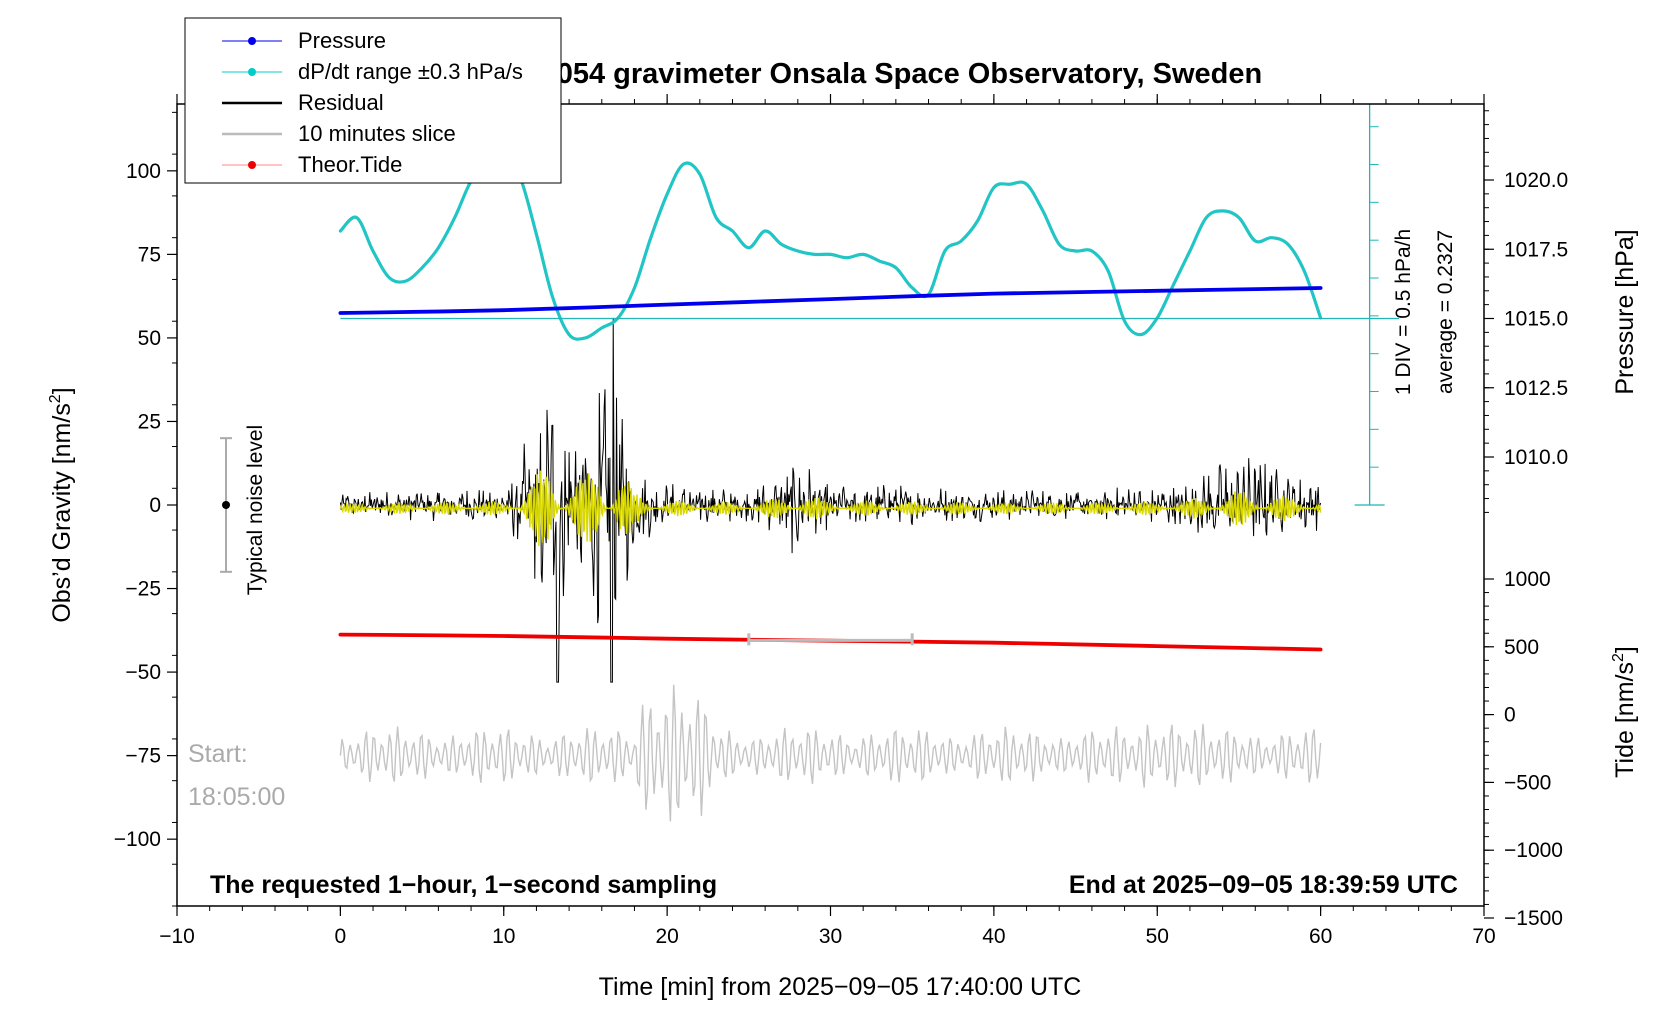 Image resolution: width=1676 pixels, height=1020 pixels. I want to click on tide-tick-label: −500, so click(1527, 782).